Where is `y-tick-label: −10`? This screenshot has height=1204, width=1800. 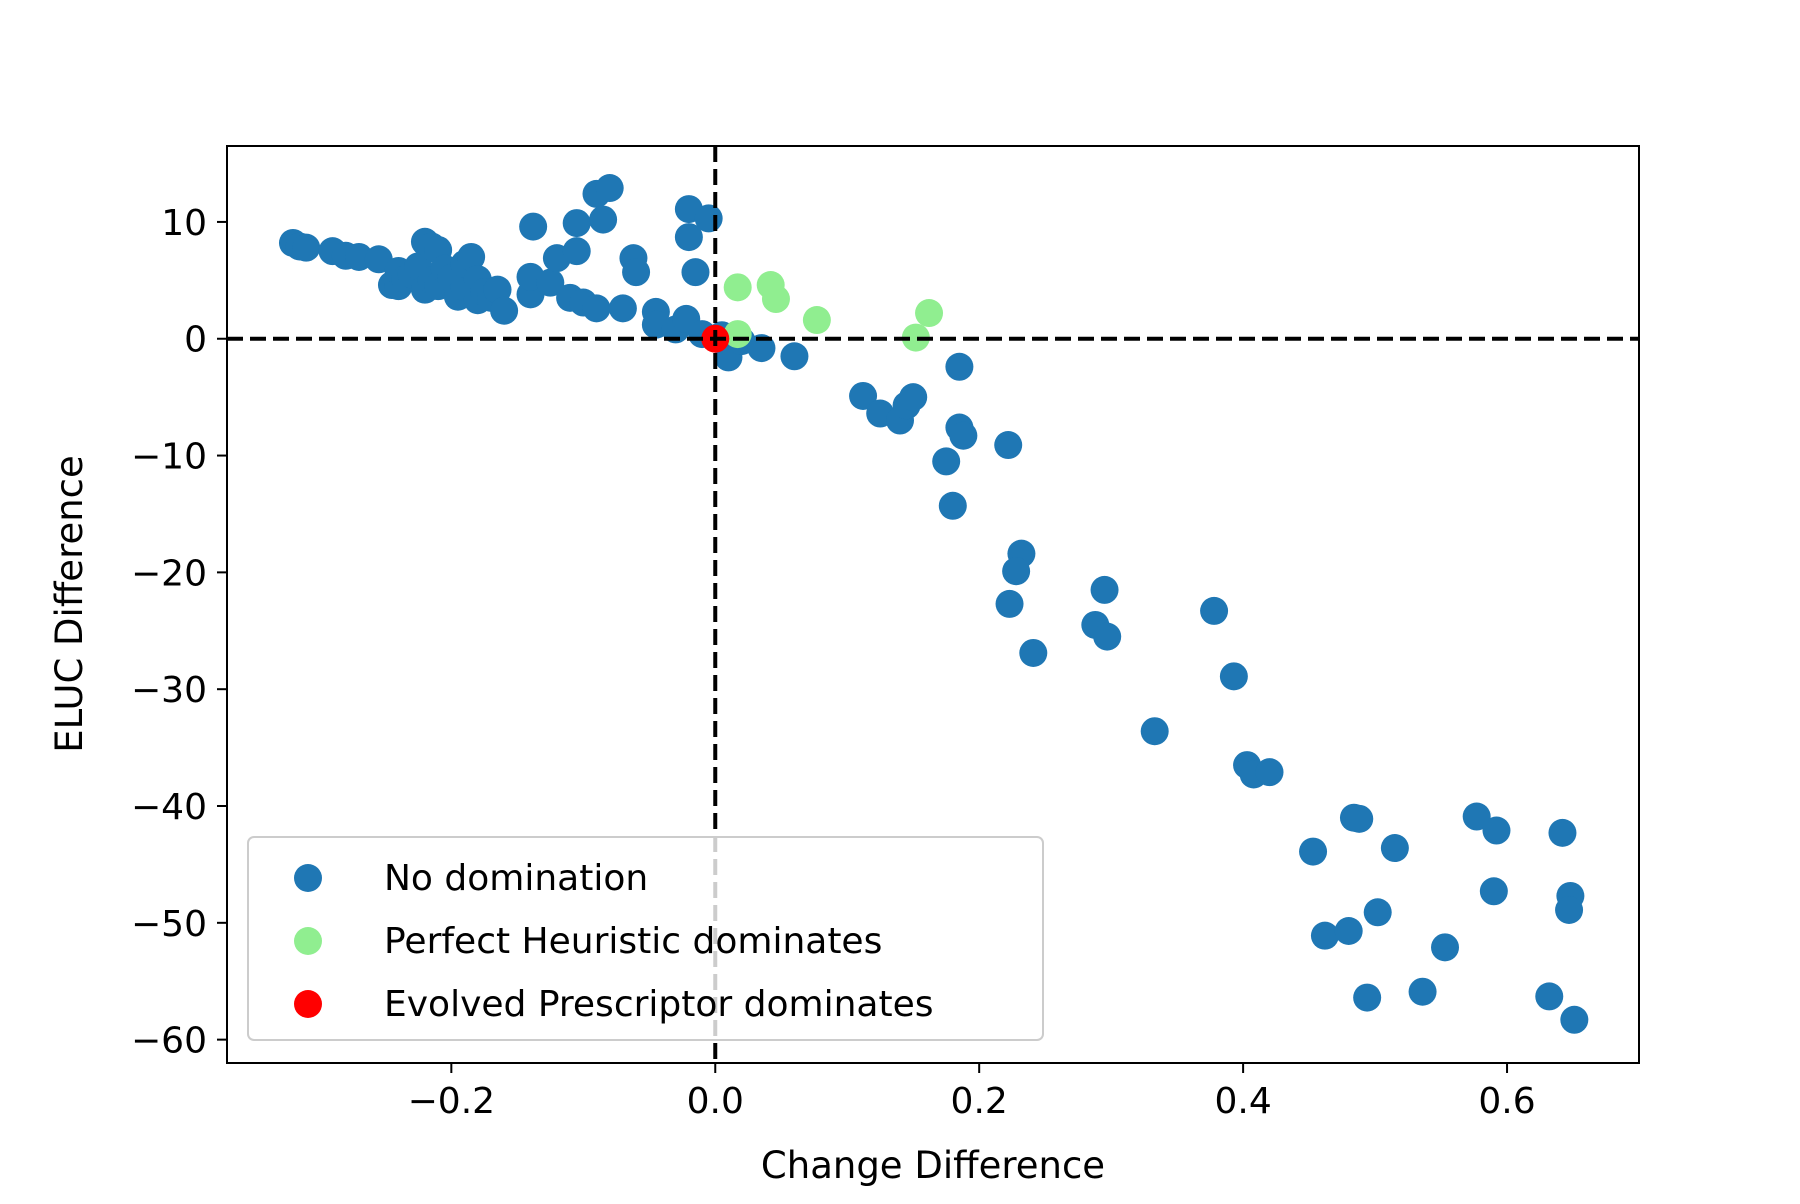
y-tick-label: −10 is located at coordinates (169, 457).